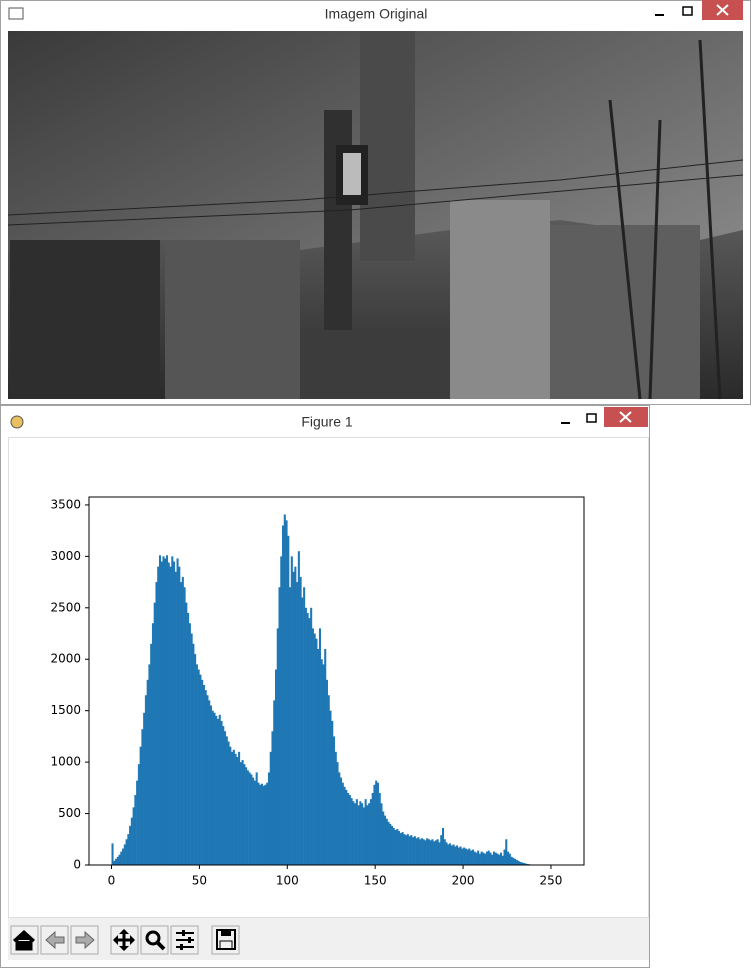  What do you see at coordinates (65, 710) in the screenshot?
I see `y-tick-label: 1500` at bounding box center [65, 710].